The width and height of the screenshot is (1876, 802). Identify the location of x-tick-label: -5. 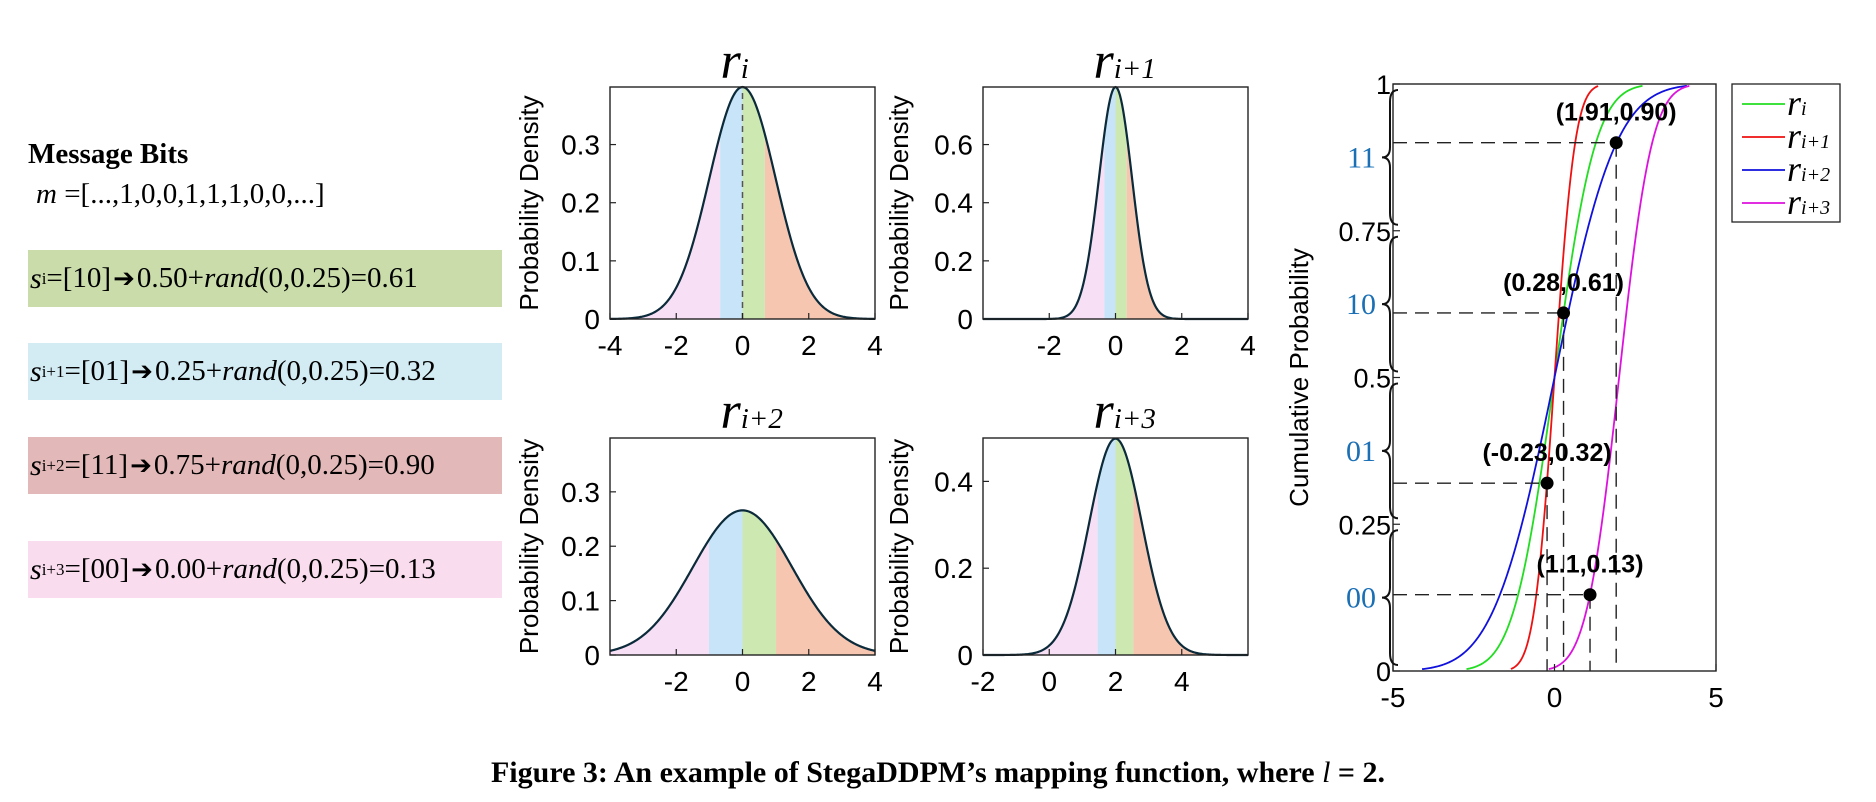
(1393, 697).